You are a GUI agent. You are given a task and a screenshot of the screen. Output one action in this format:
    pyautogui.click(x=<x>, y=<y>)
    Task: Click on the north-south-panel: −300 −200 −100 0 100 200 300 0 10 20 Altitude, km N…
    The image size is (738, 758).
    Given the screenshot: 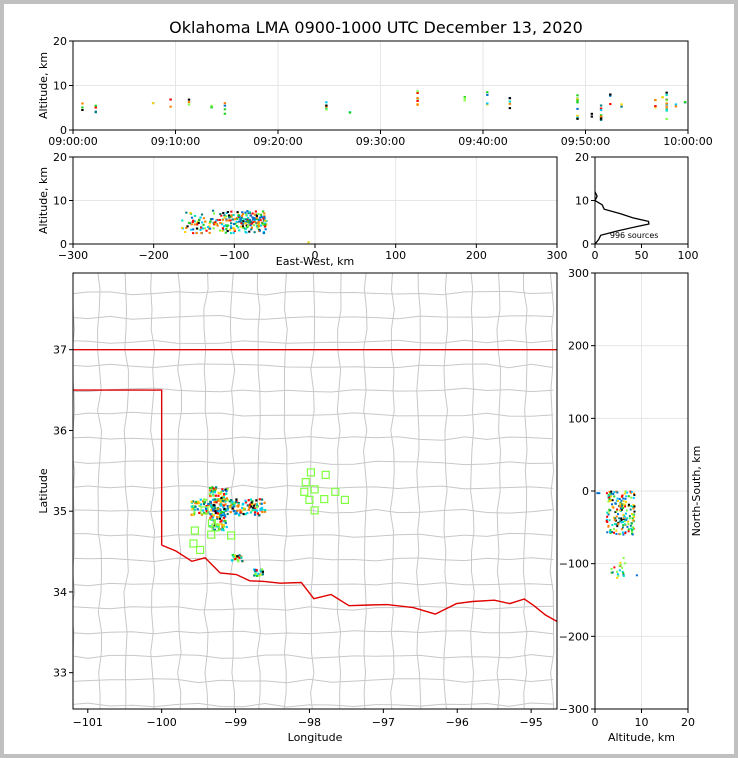 What is the action you would take?
    pyautogui.click(x=631, y=505)
    